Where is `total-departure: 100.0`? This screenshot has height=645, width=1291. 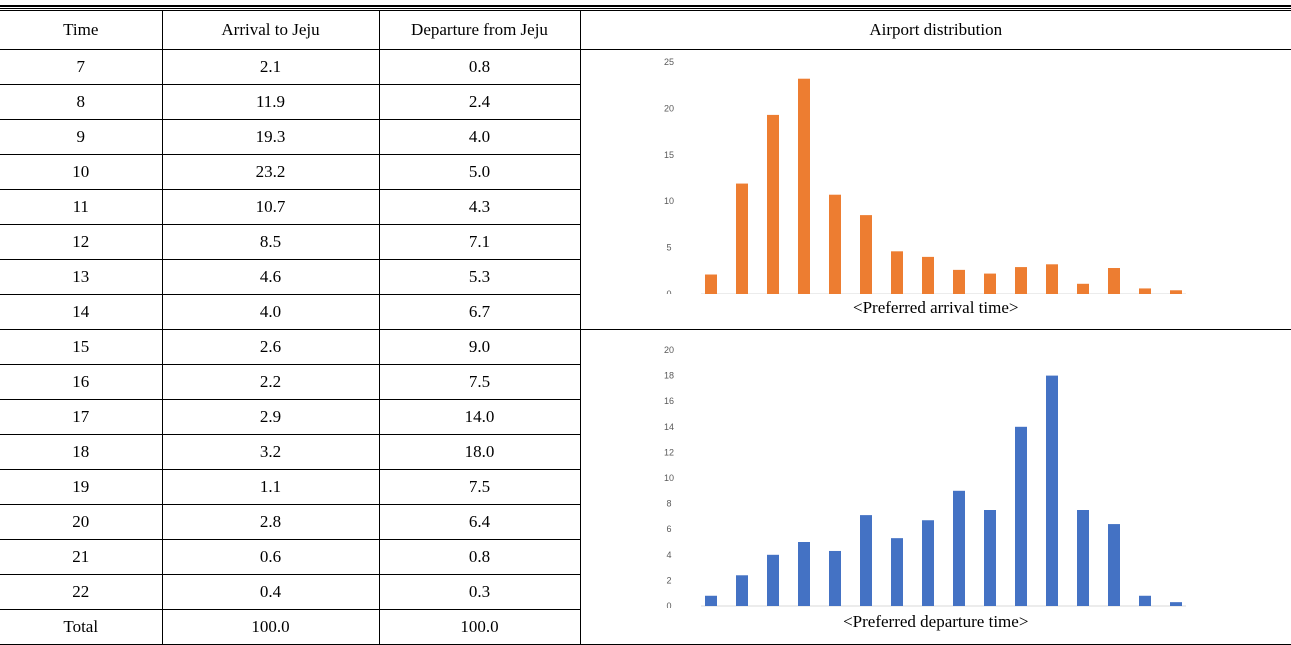 total-departure: 100.0 is located at coordinates (479, 627).